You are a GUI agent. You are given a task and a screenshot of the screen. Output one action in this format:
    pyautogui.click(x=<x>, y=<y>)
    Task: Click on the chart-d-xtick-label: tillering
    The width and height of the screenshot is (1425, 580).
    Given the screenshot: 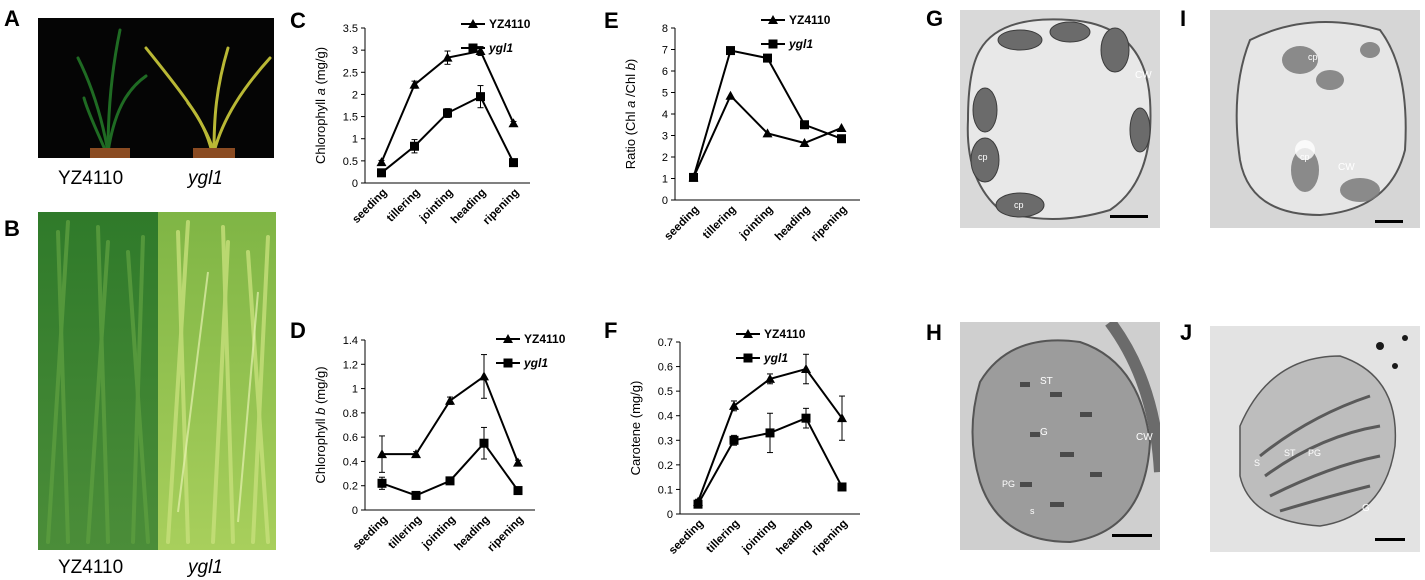 What is the action you would take?
    pyautogui.click(x=405, y=533)
    